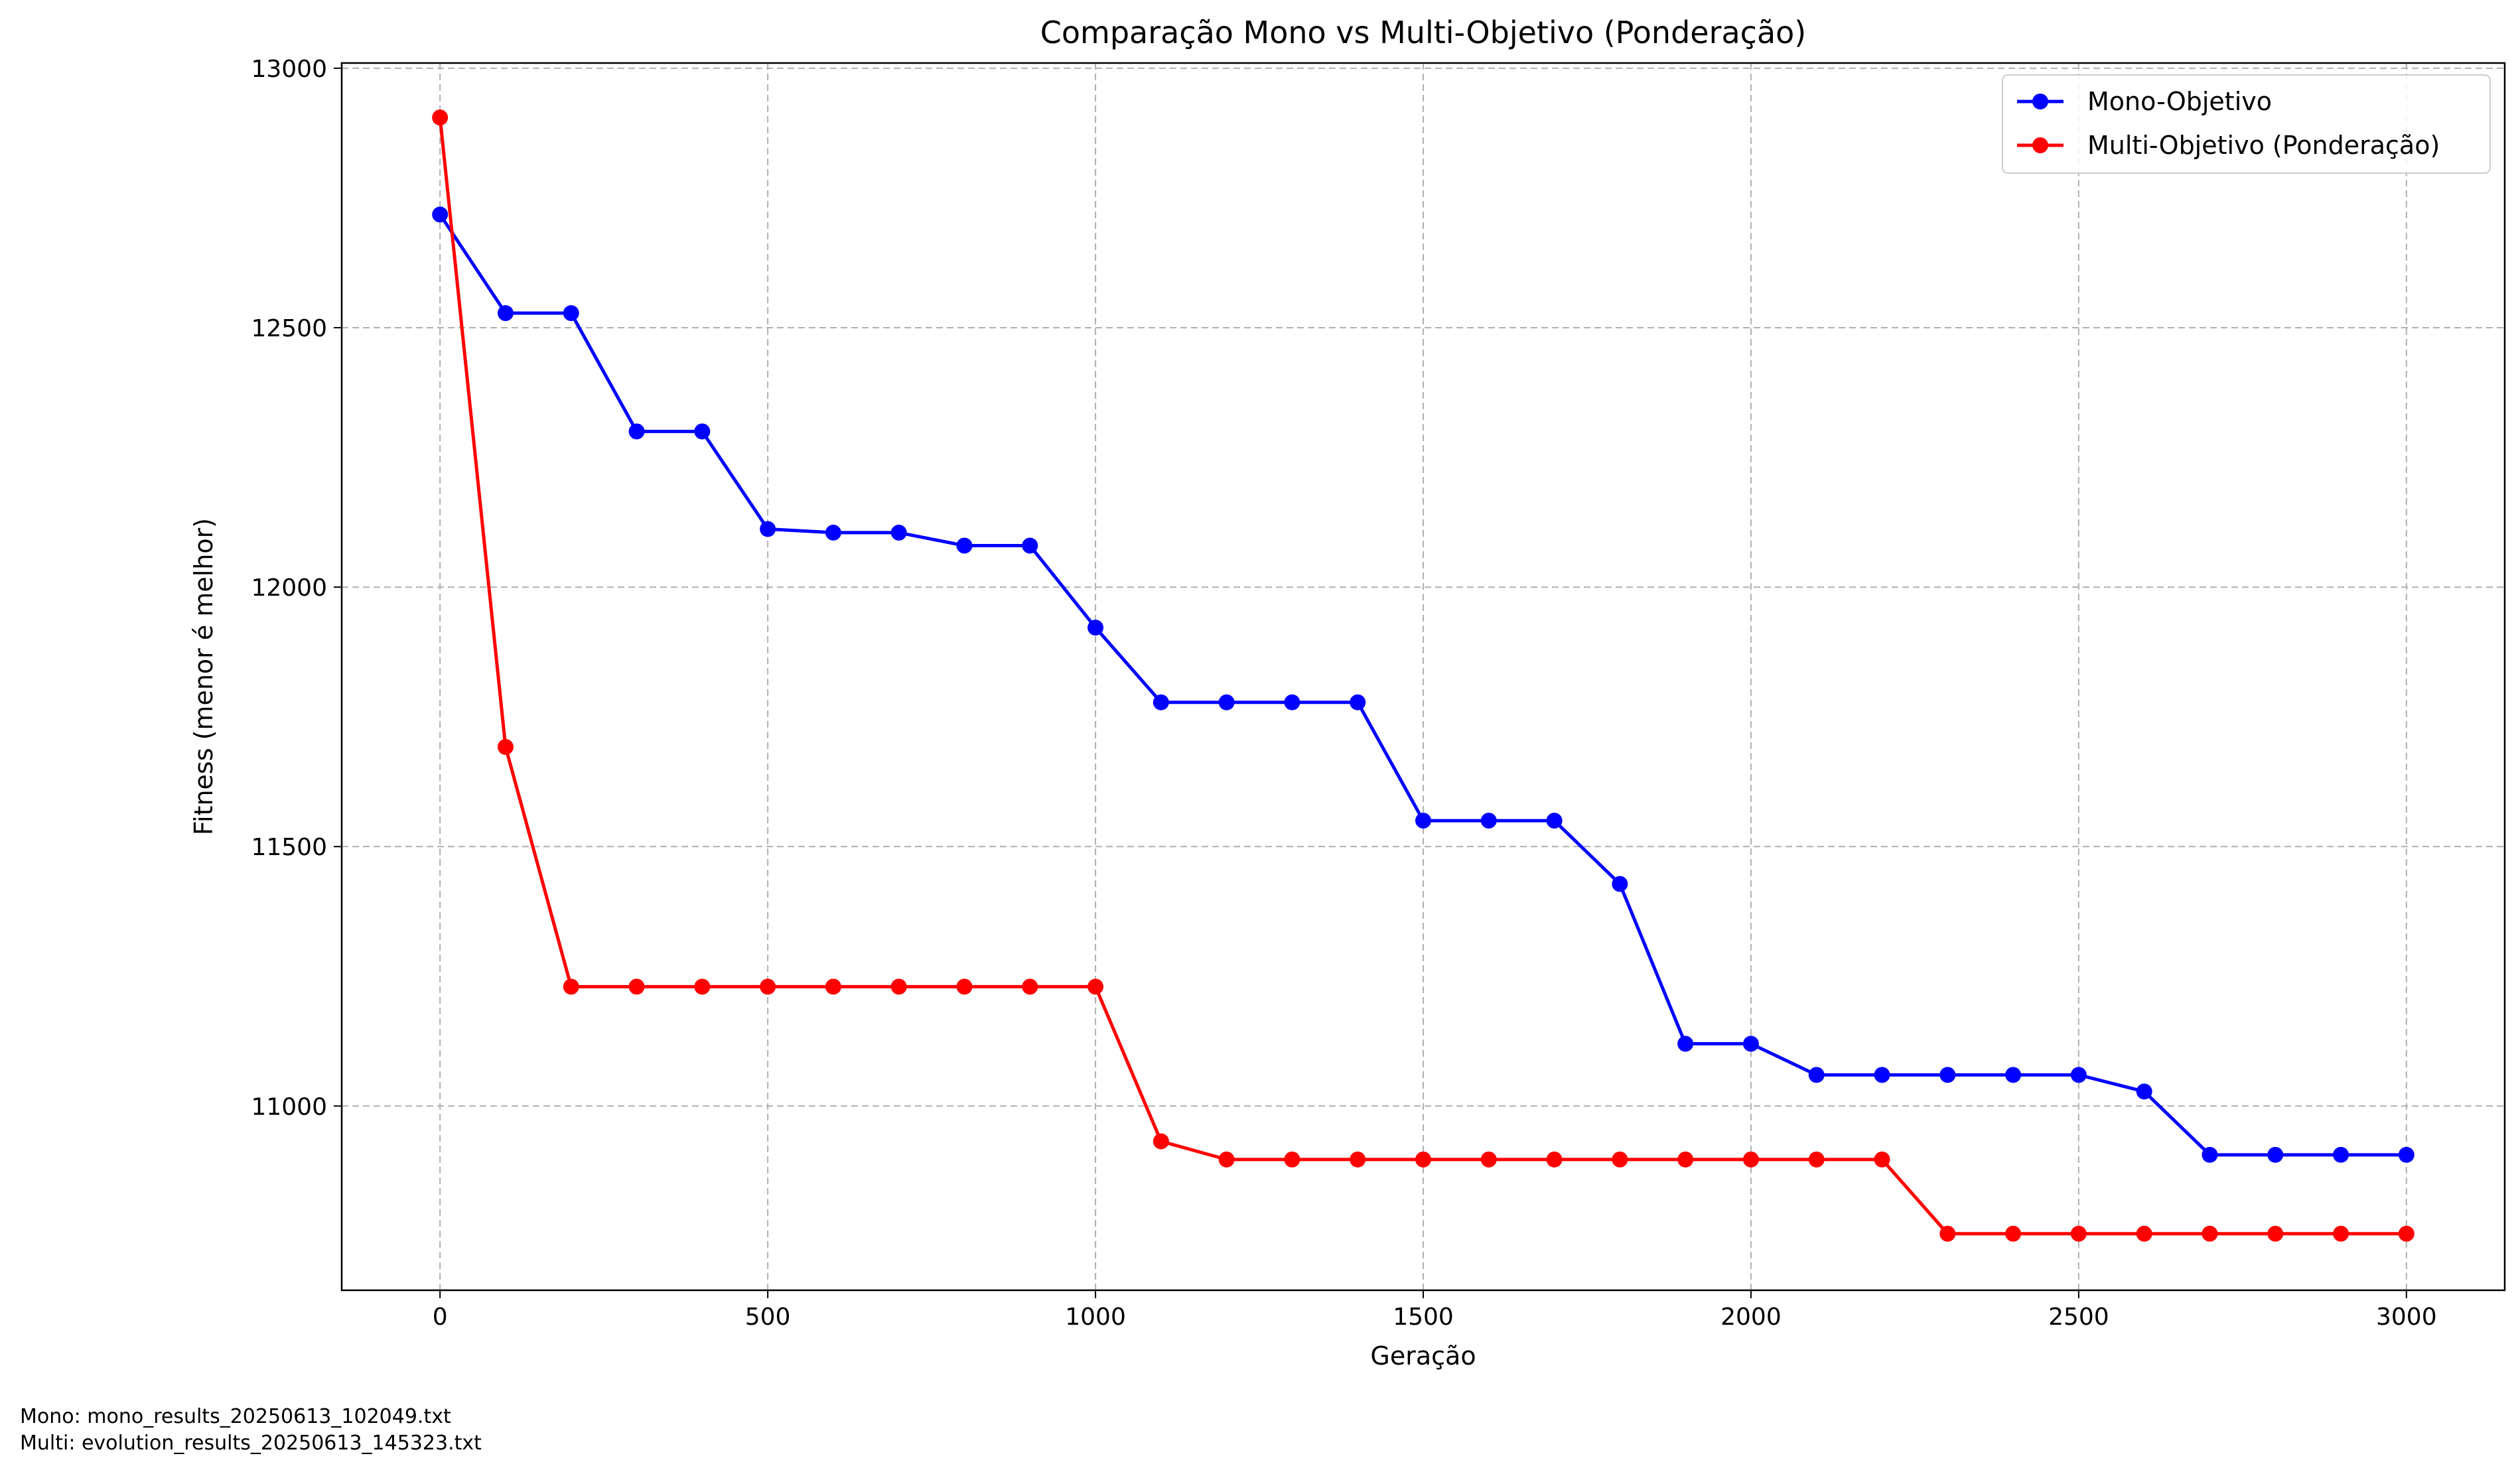 The width and height of the screenshot is (2520, 1476). Describe the element at coordinates (289, 69) in the screenshot. I see `y-tick-label: 13000` at that location.